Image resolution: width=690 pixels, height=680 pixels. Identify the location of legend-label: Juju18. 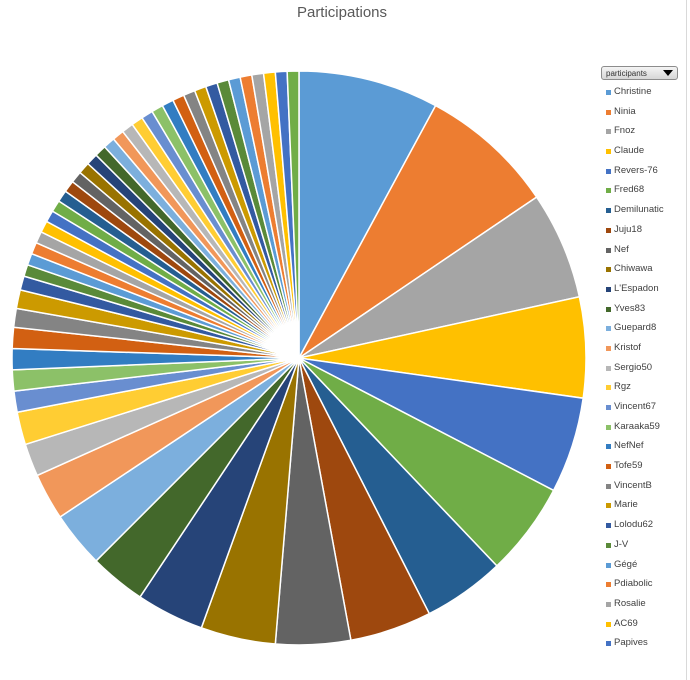
(628, 229).